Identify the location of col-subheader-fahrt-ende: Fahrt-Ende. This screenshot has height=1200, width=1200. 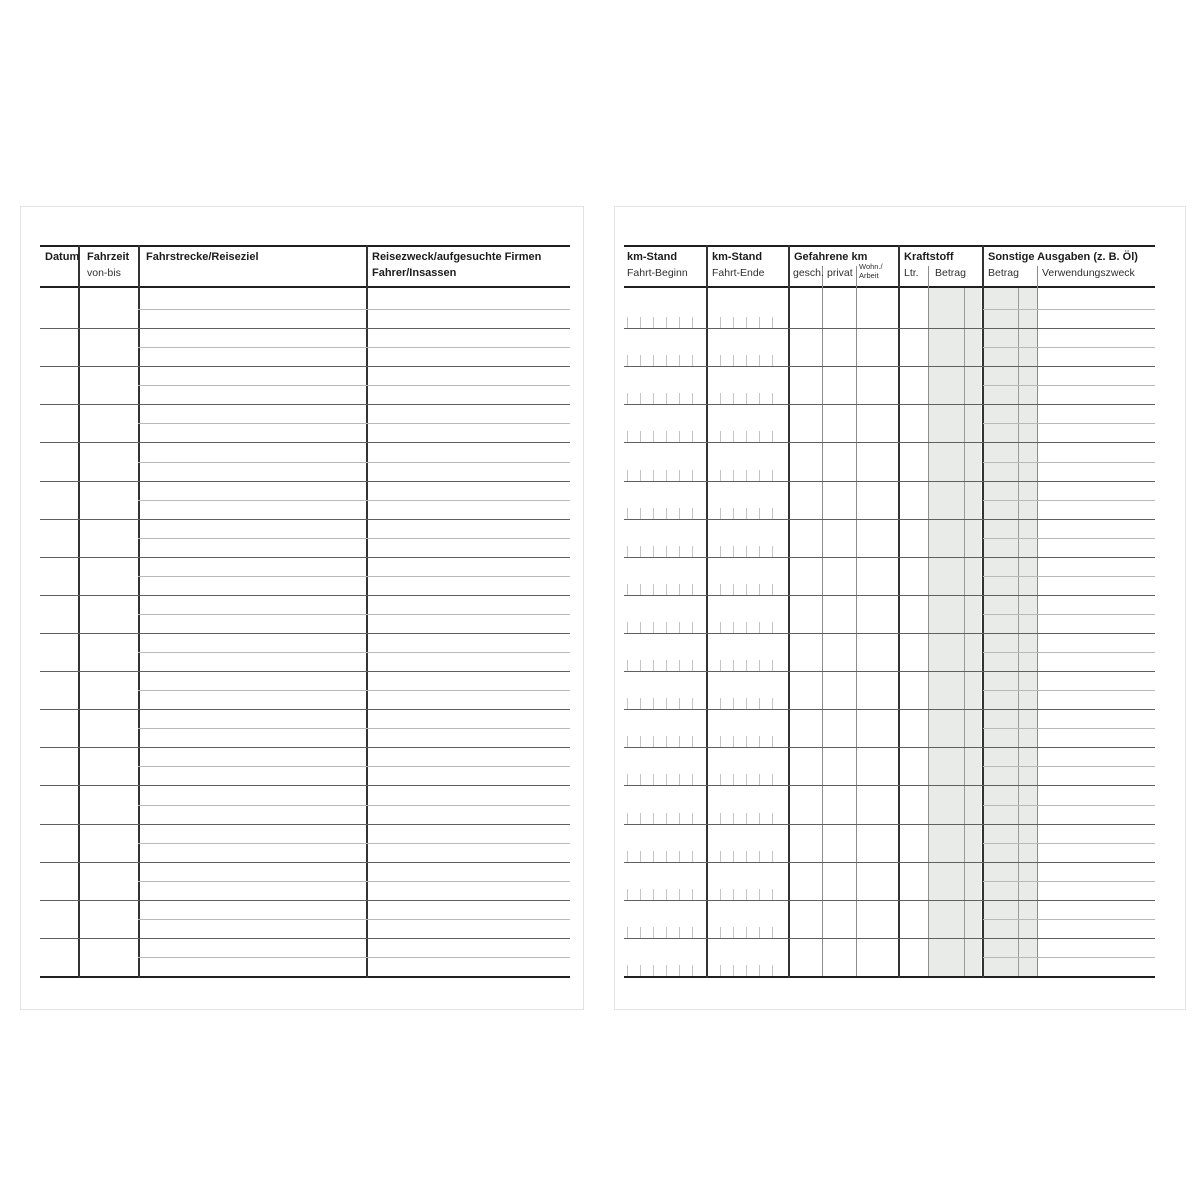
(738, 273).